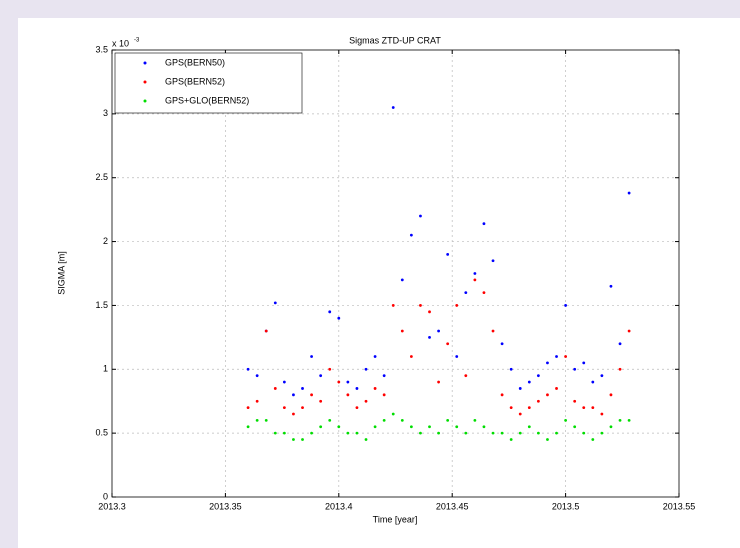 The height and width of the screenshot is (548, 740). What do you see at coordinates (195, 62) in the screenshot?
I see `legend-label: GPS(BERN50)` at bounding box center [195, 62].